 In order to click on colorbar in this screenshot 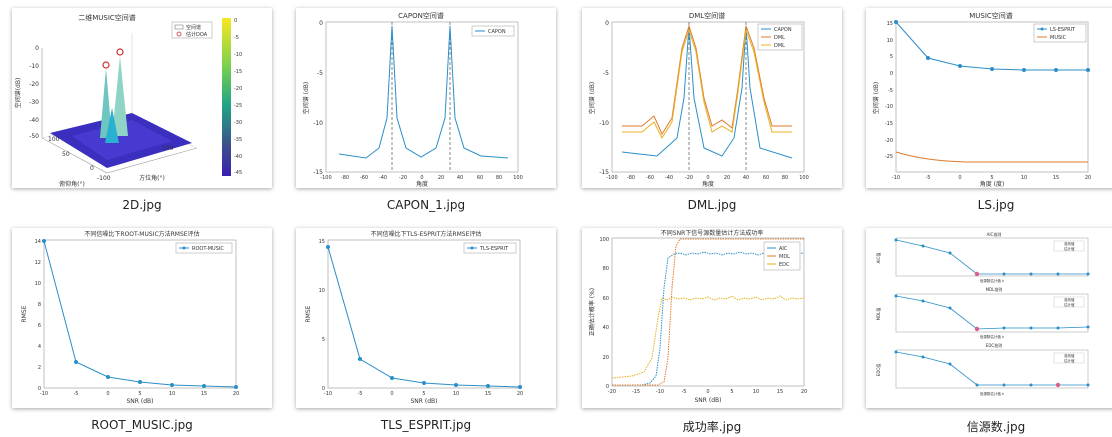, I will do `click(226, 97)`.